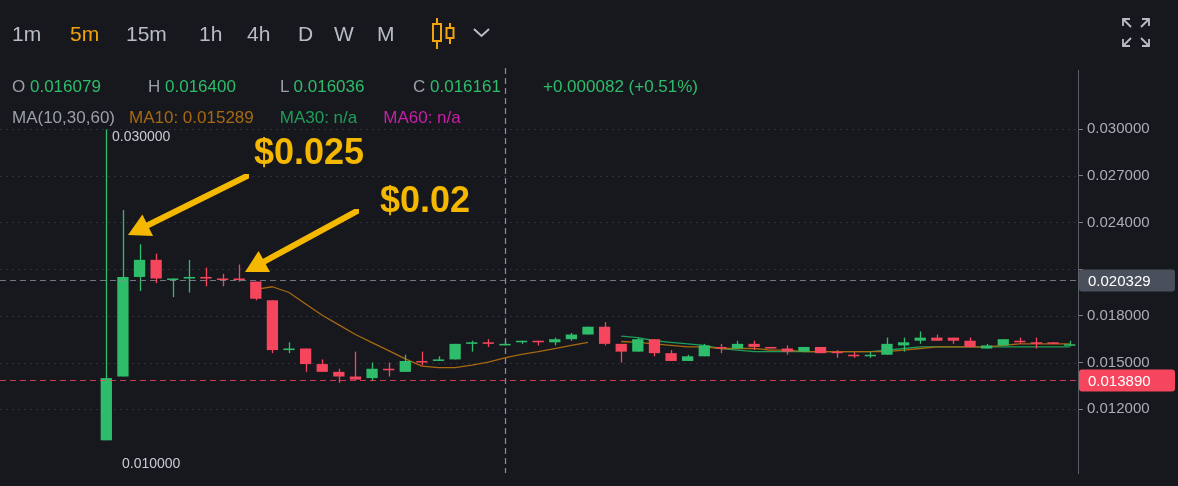  I want to click on annotation: L 0.016036, so click(322, 86).